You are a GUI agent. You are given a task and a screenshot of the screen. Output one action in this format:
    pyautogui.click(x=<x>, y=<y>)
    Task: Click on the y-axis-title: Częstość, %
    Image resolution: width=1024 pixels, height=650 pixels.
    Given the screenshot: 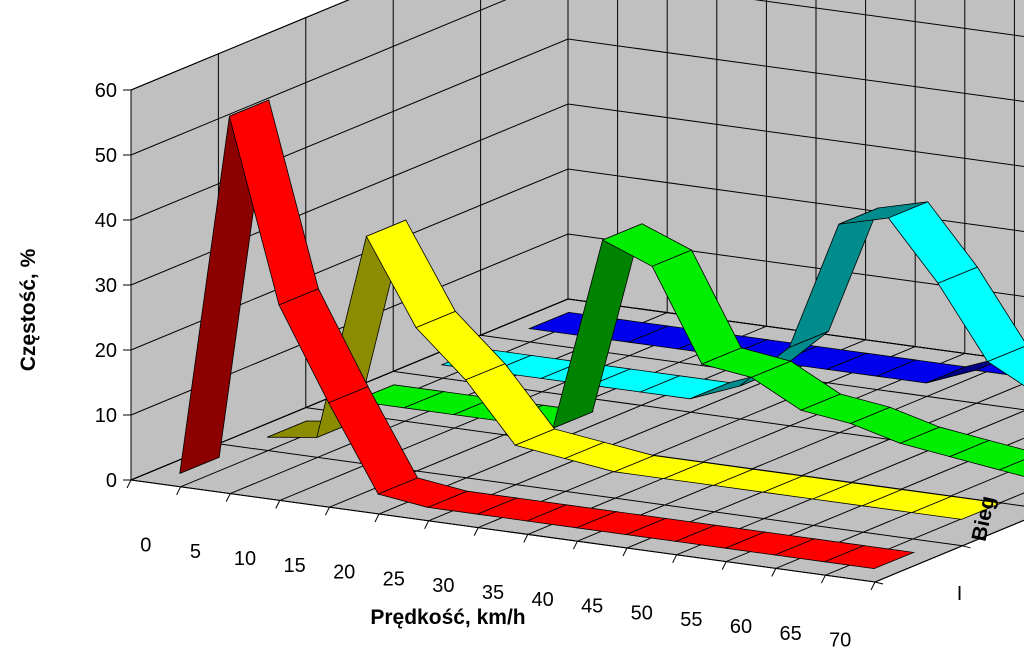 What is the action you would take?
    pyautogui.click(x=28, y=309)
    